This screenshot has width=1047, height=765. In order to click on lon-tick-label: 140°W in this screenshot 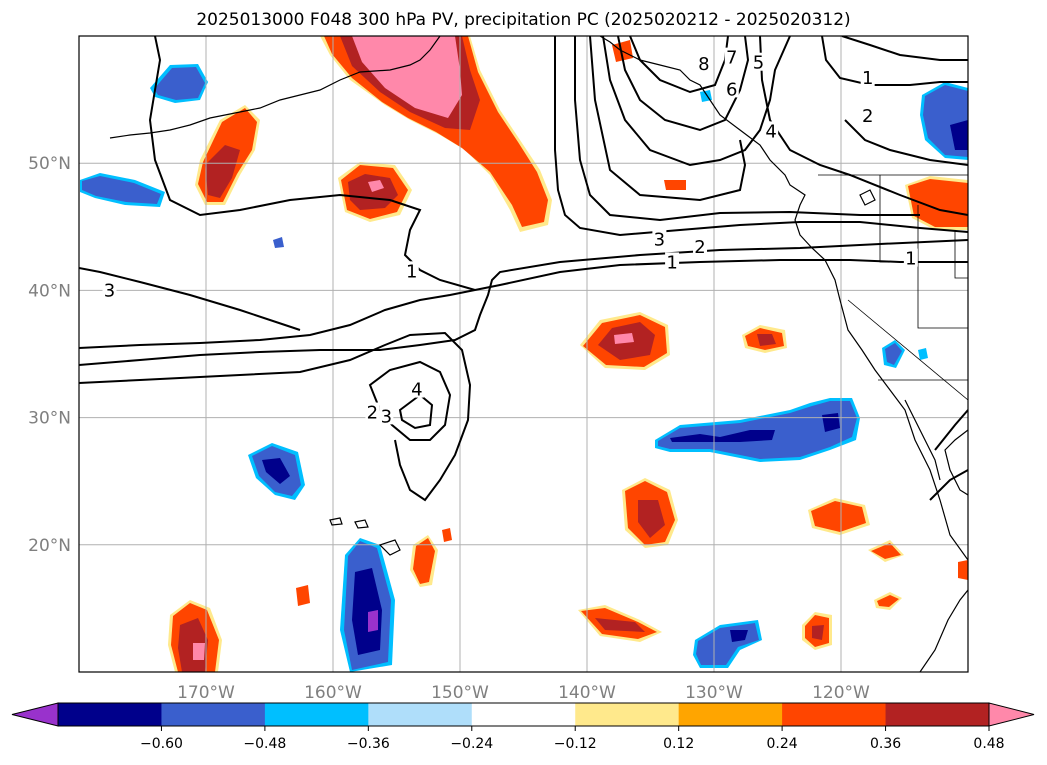, I will do `click(587, 693)`.